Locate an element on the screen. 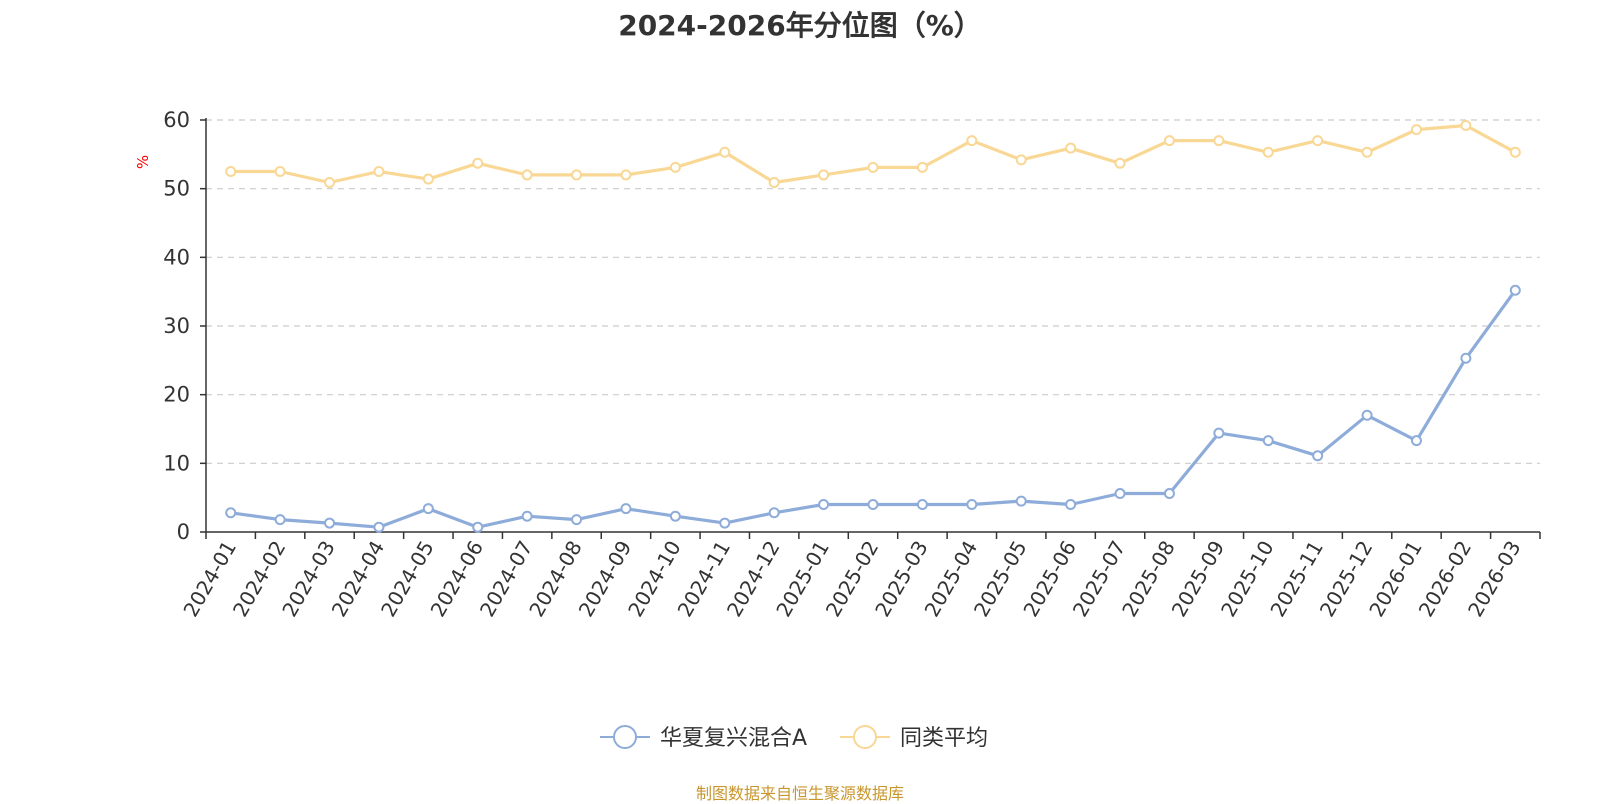 This screenshot has width=1600, height=804. y-tick-label: 0 is located at coordinates (183, 532).